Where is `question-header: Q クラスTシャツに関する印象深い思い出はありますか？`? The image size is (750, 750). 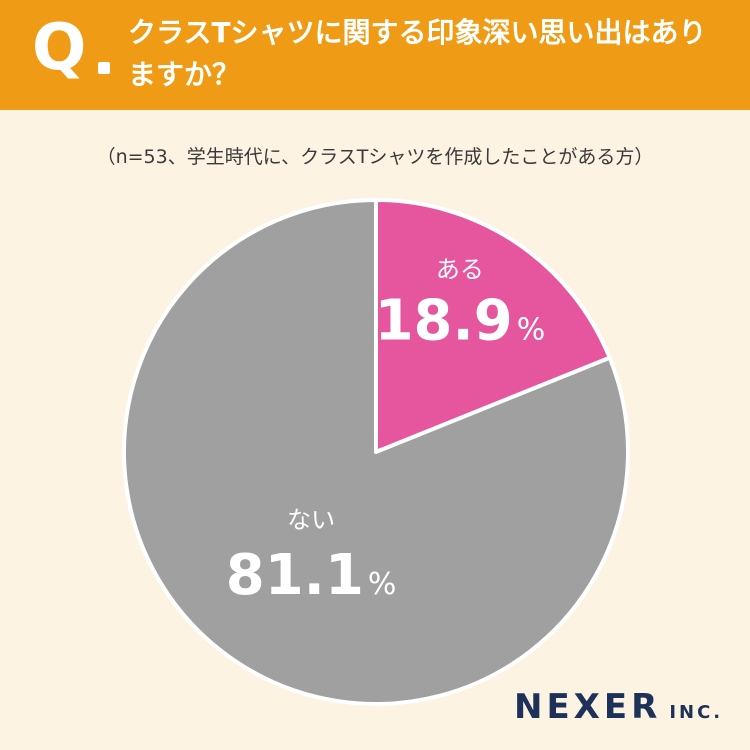
question-header: Q クラスTシャツに関する印象深い思い出はありますか？ is located at coordinates (375, 55).